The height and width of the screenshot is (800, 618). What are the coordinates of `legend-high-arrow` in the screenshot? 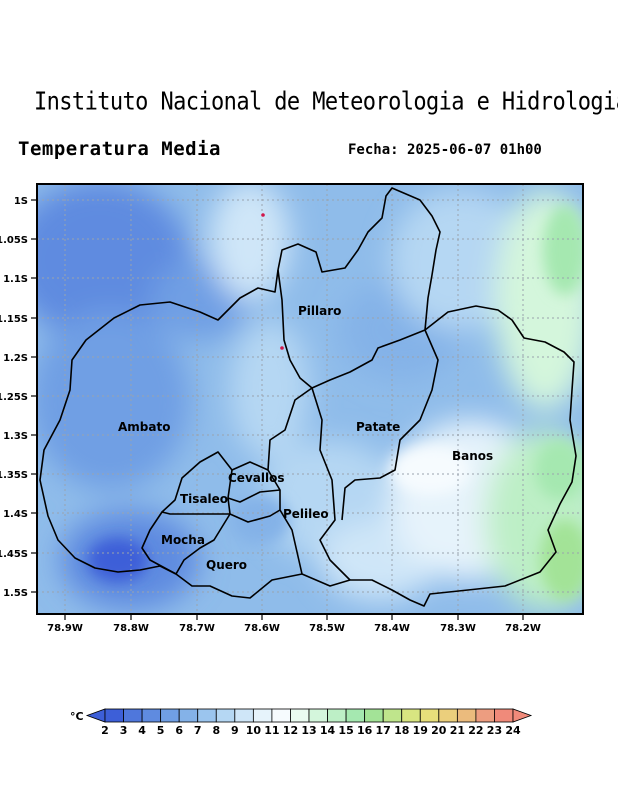 It's located at (522, 715).